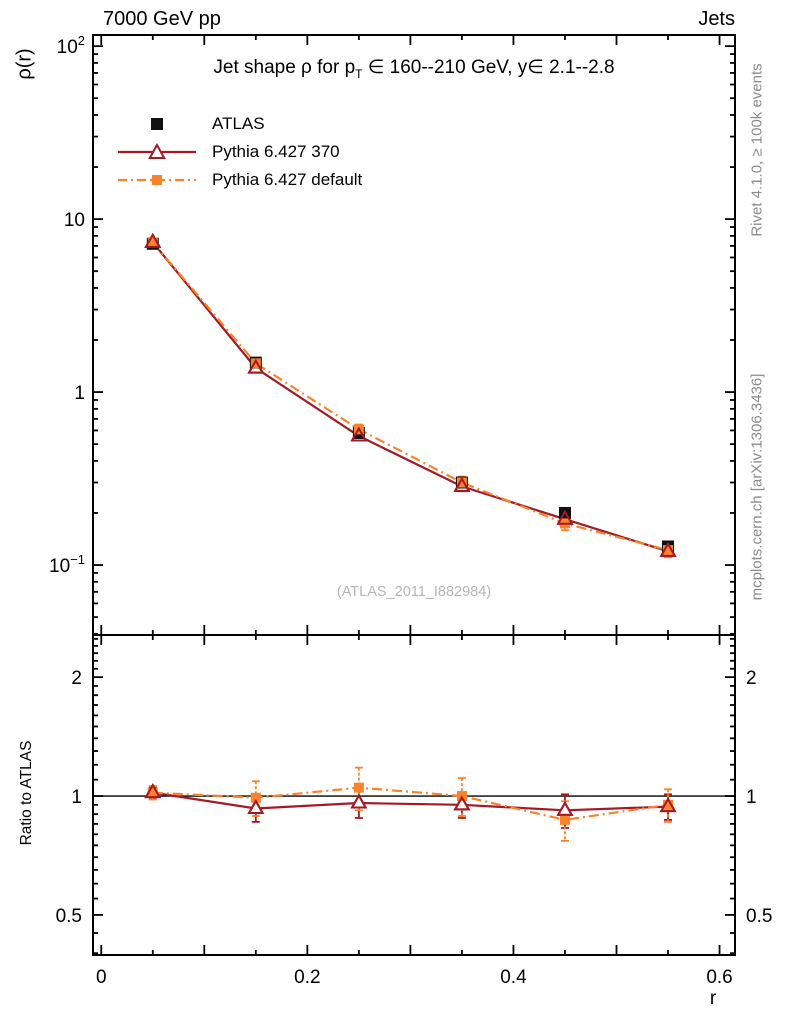  What do you see at coordinates (26, 793) in the screenshot?
I see `ratio-axis-title: Ratio to ATLAS` at bounding box center [26, 793].